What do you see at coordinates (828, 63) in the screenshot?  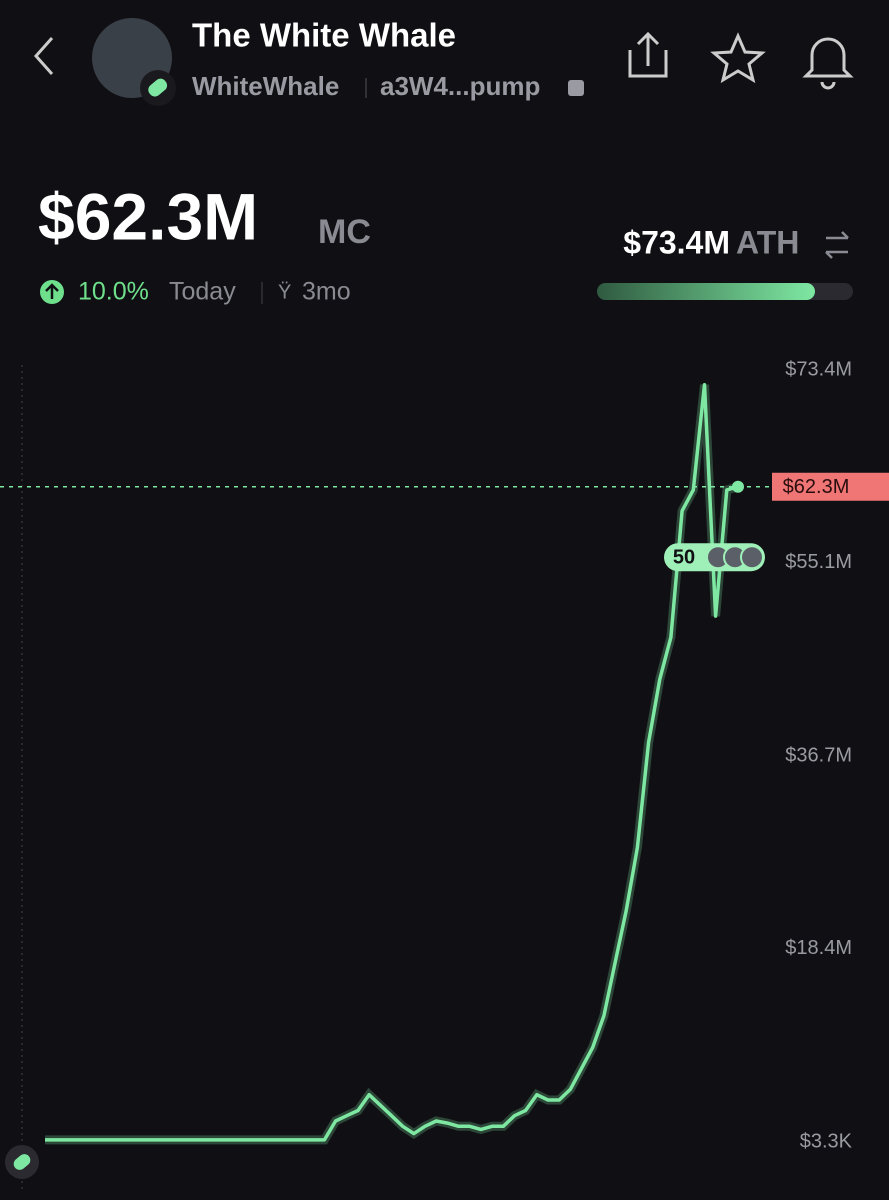 I see `alert-button` at bounding box center [828, 63].